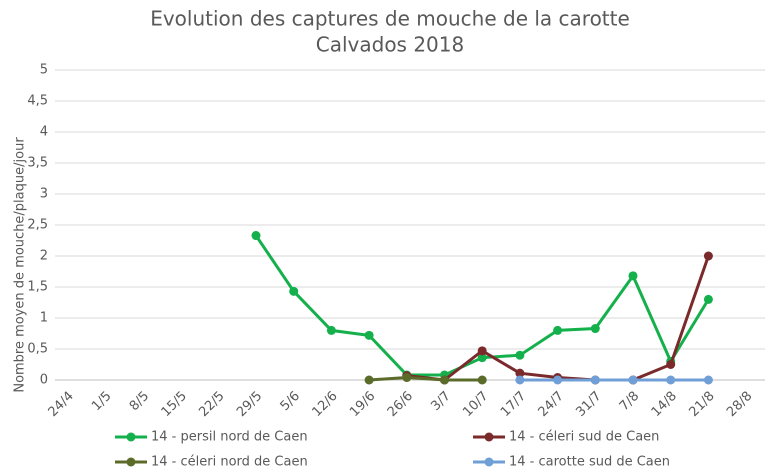  I want to click on y-tick-label: 1,5, so click(37, 287).